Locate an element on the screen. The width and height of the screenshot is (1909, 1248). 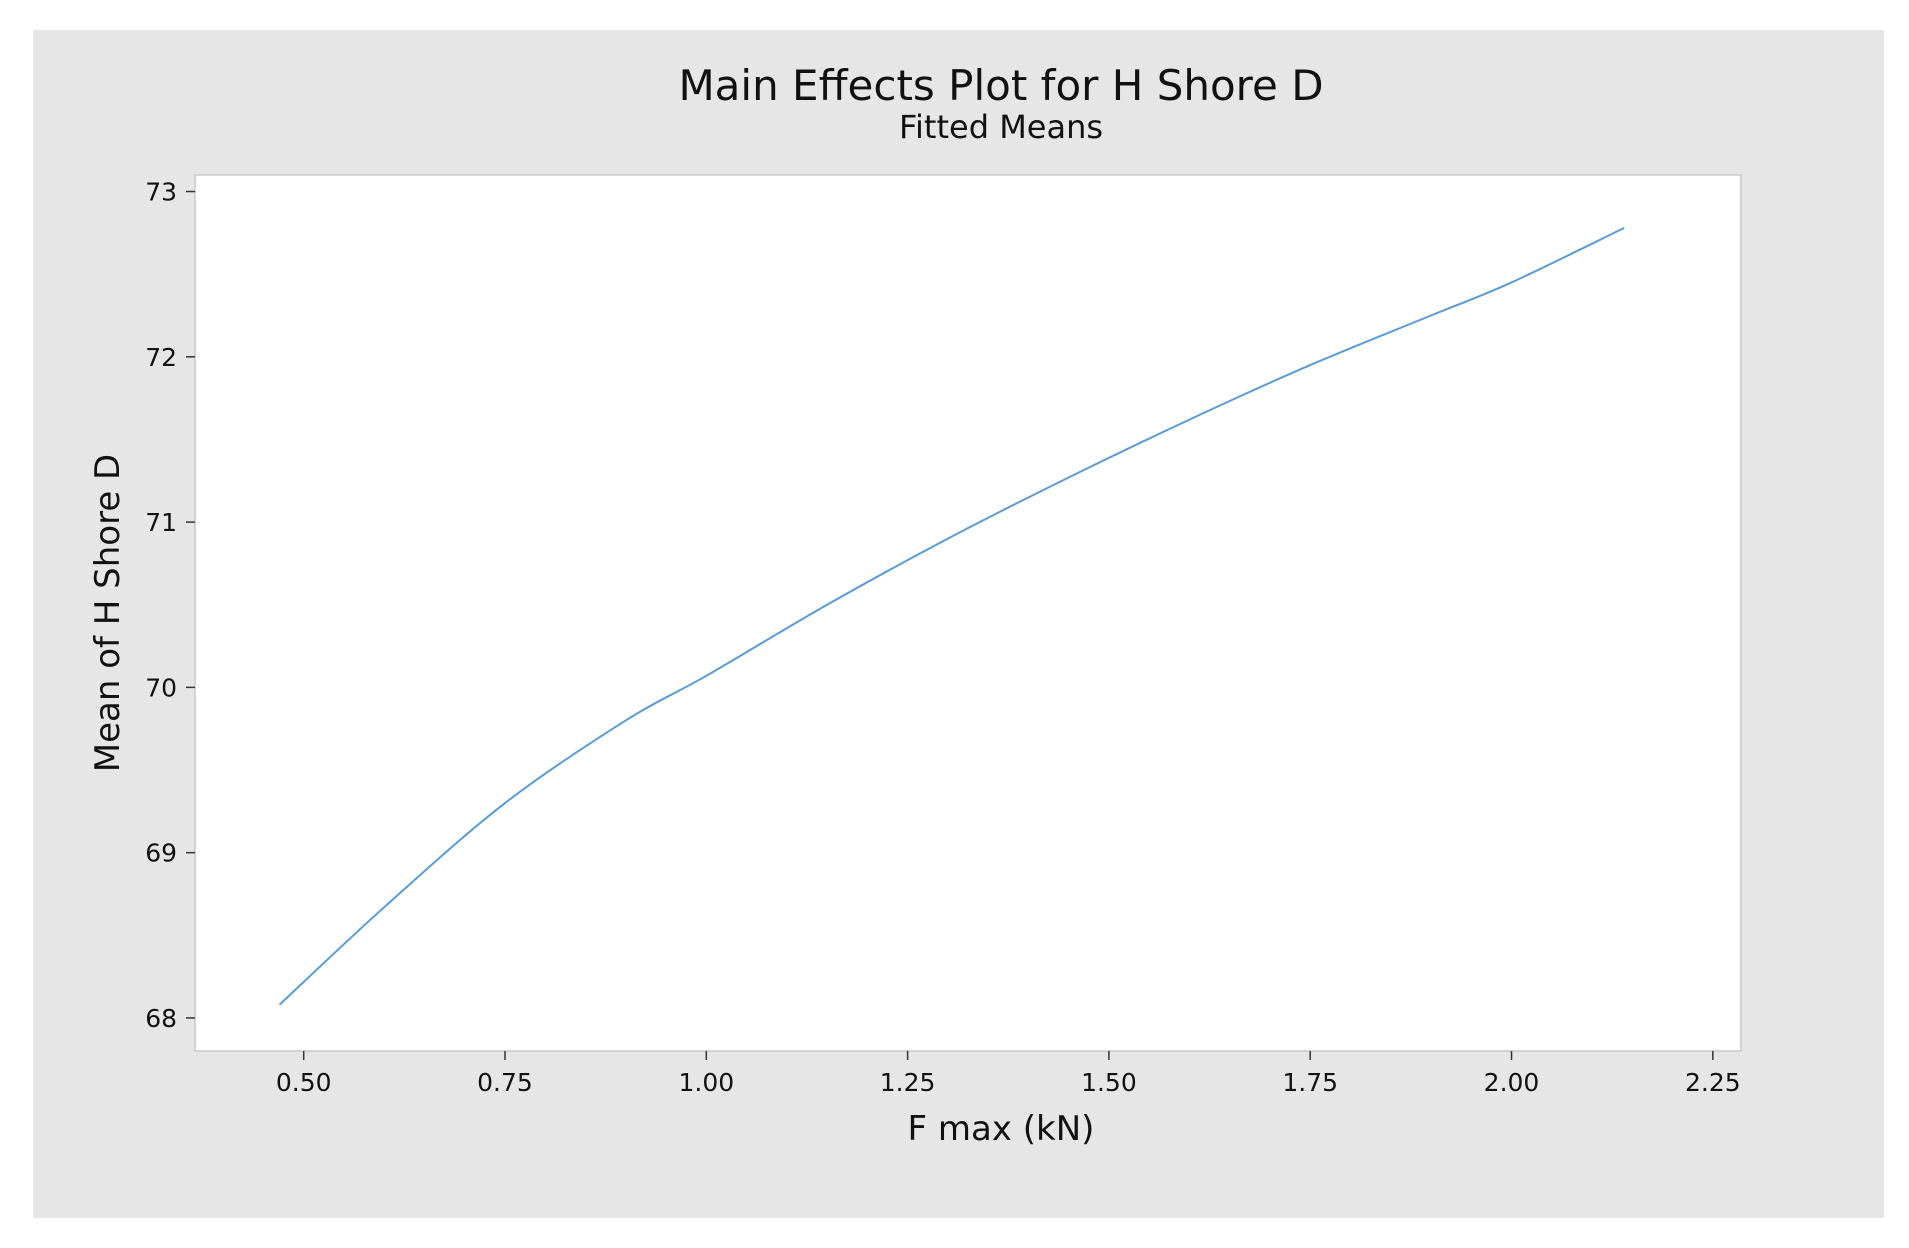
y-tick-label: 73 is located at coordinates (161, 192).